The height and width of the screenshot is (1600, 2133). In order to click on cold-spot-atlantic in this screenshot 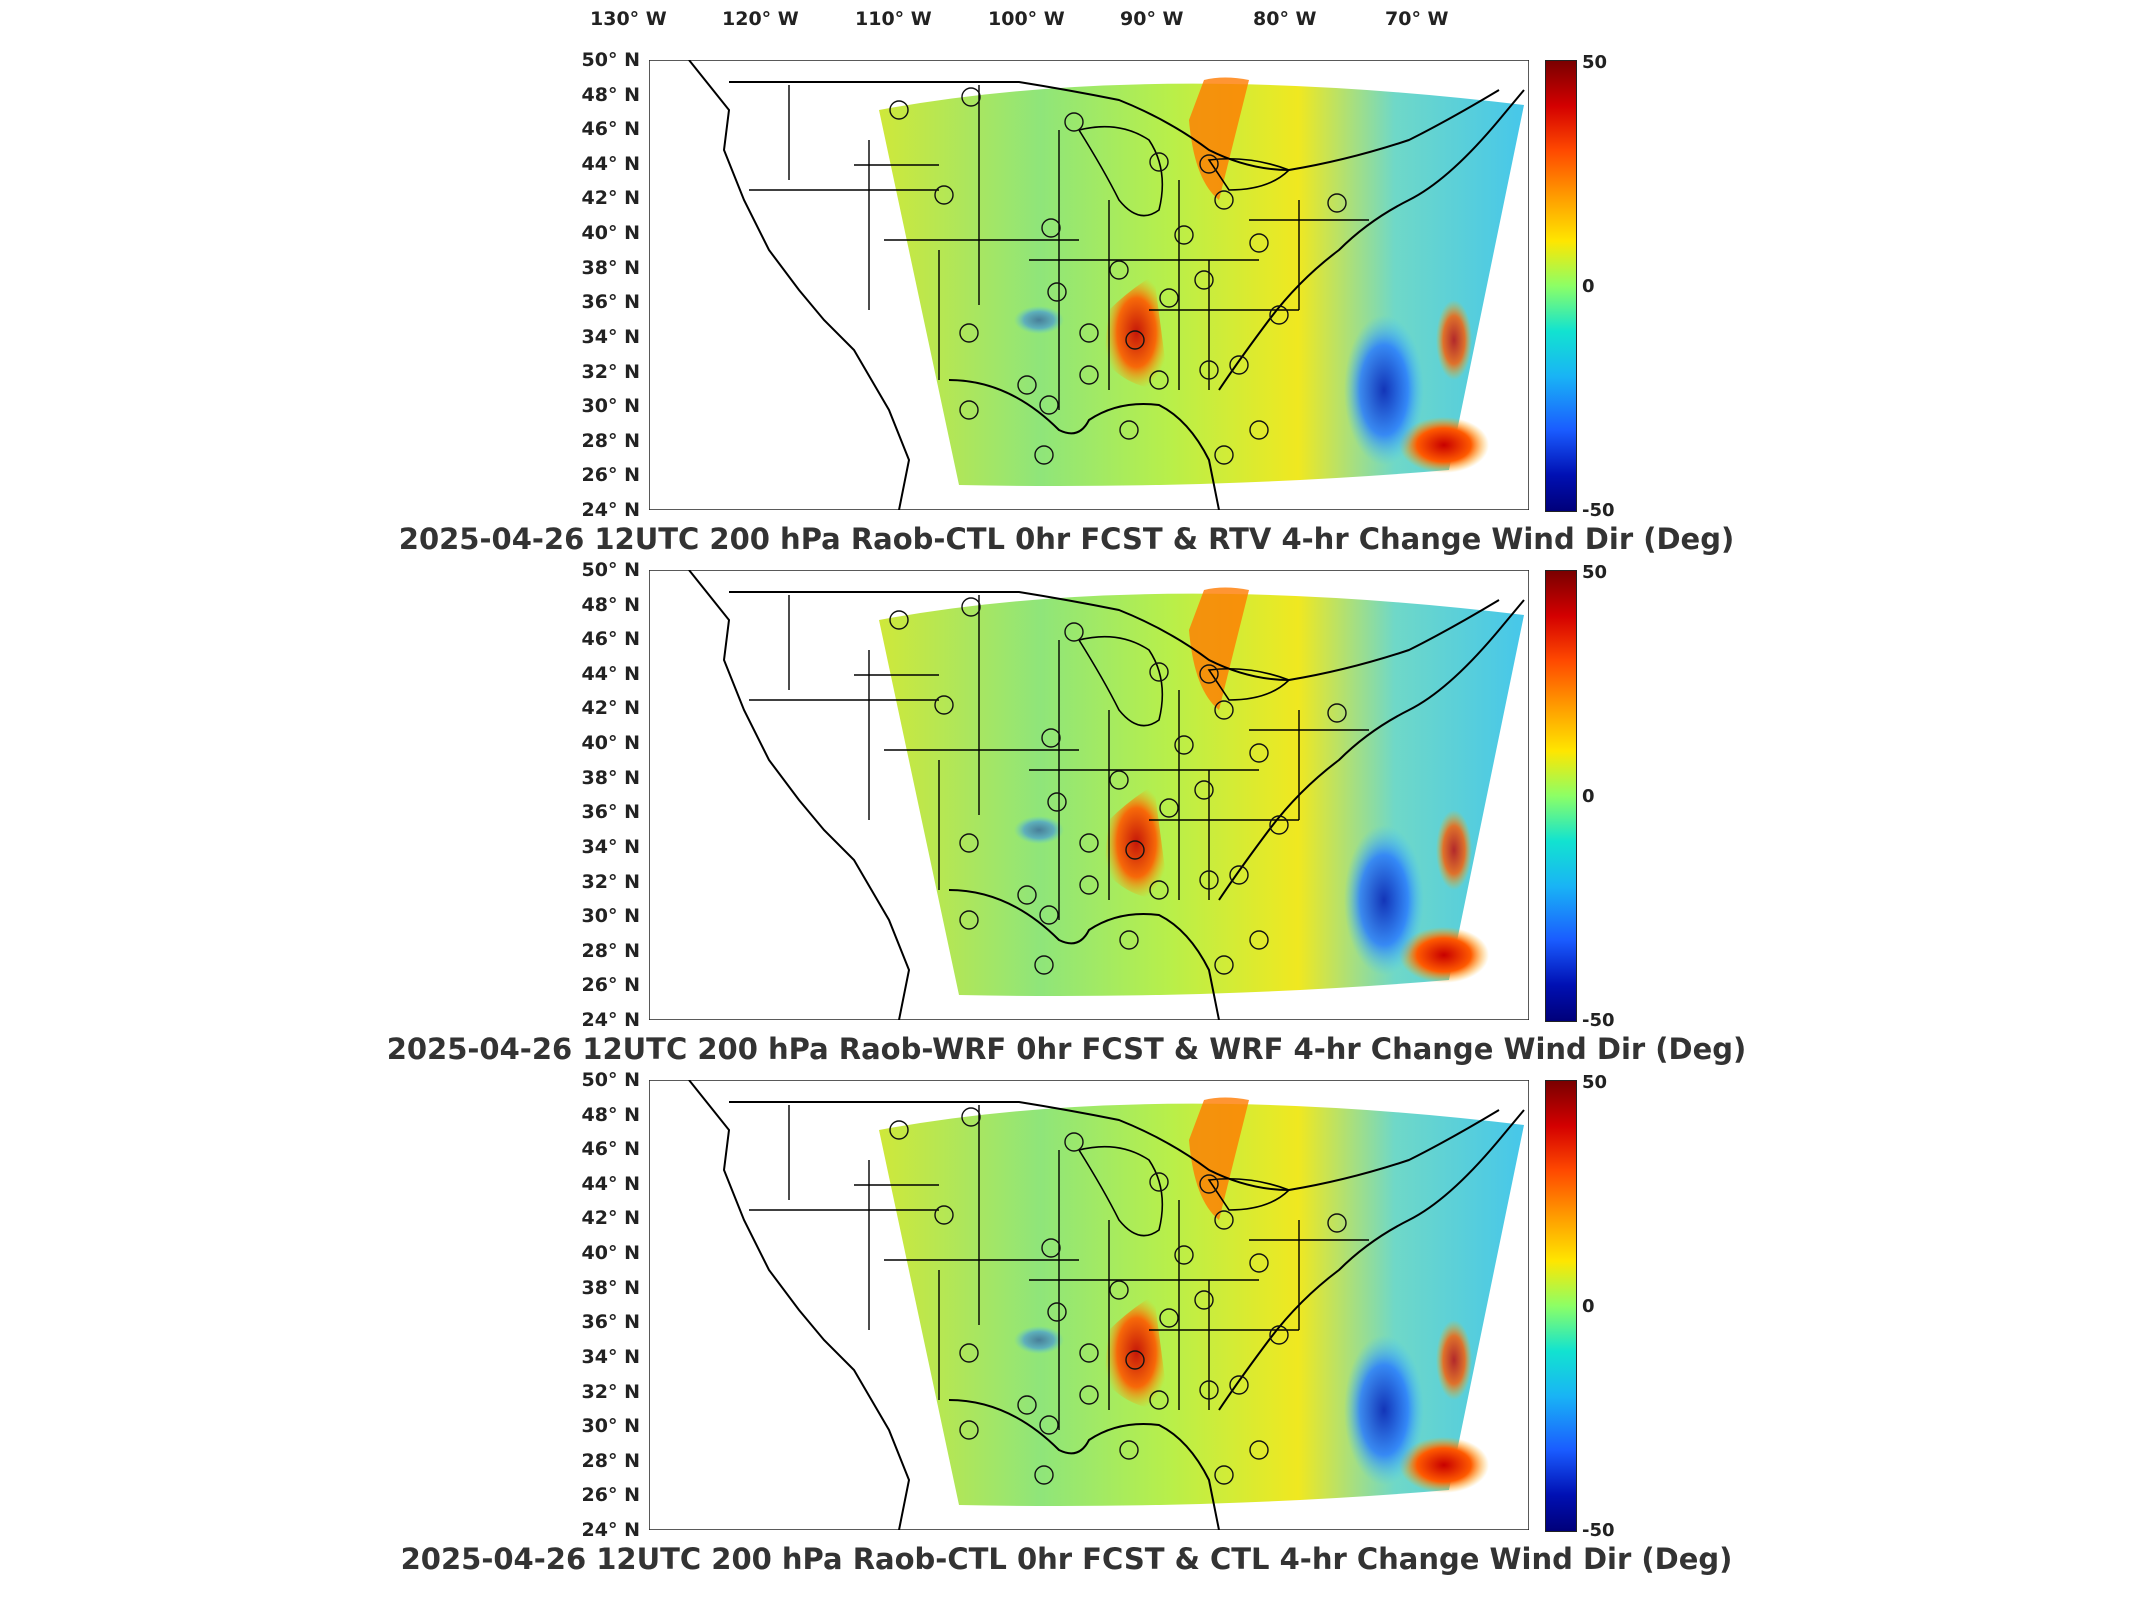, I will do `click(1384, 1410)`.